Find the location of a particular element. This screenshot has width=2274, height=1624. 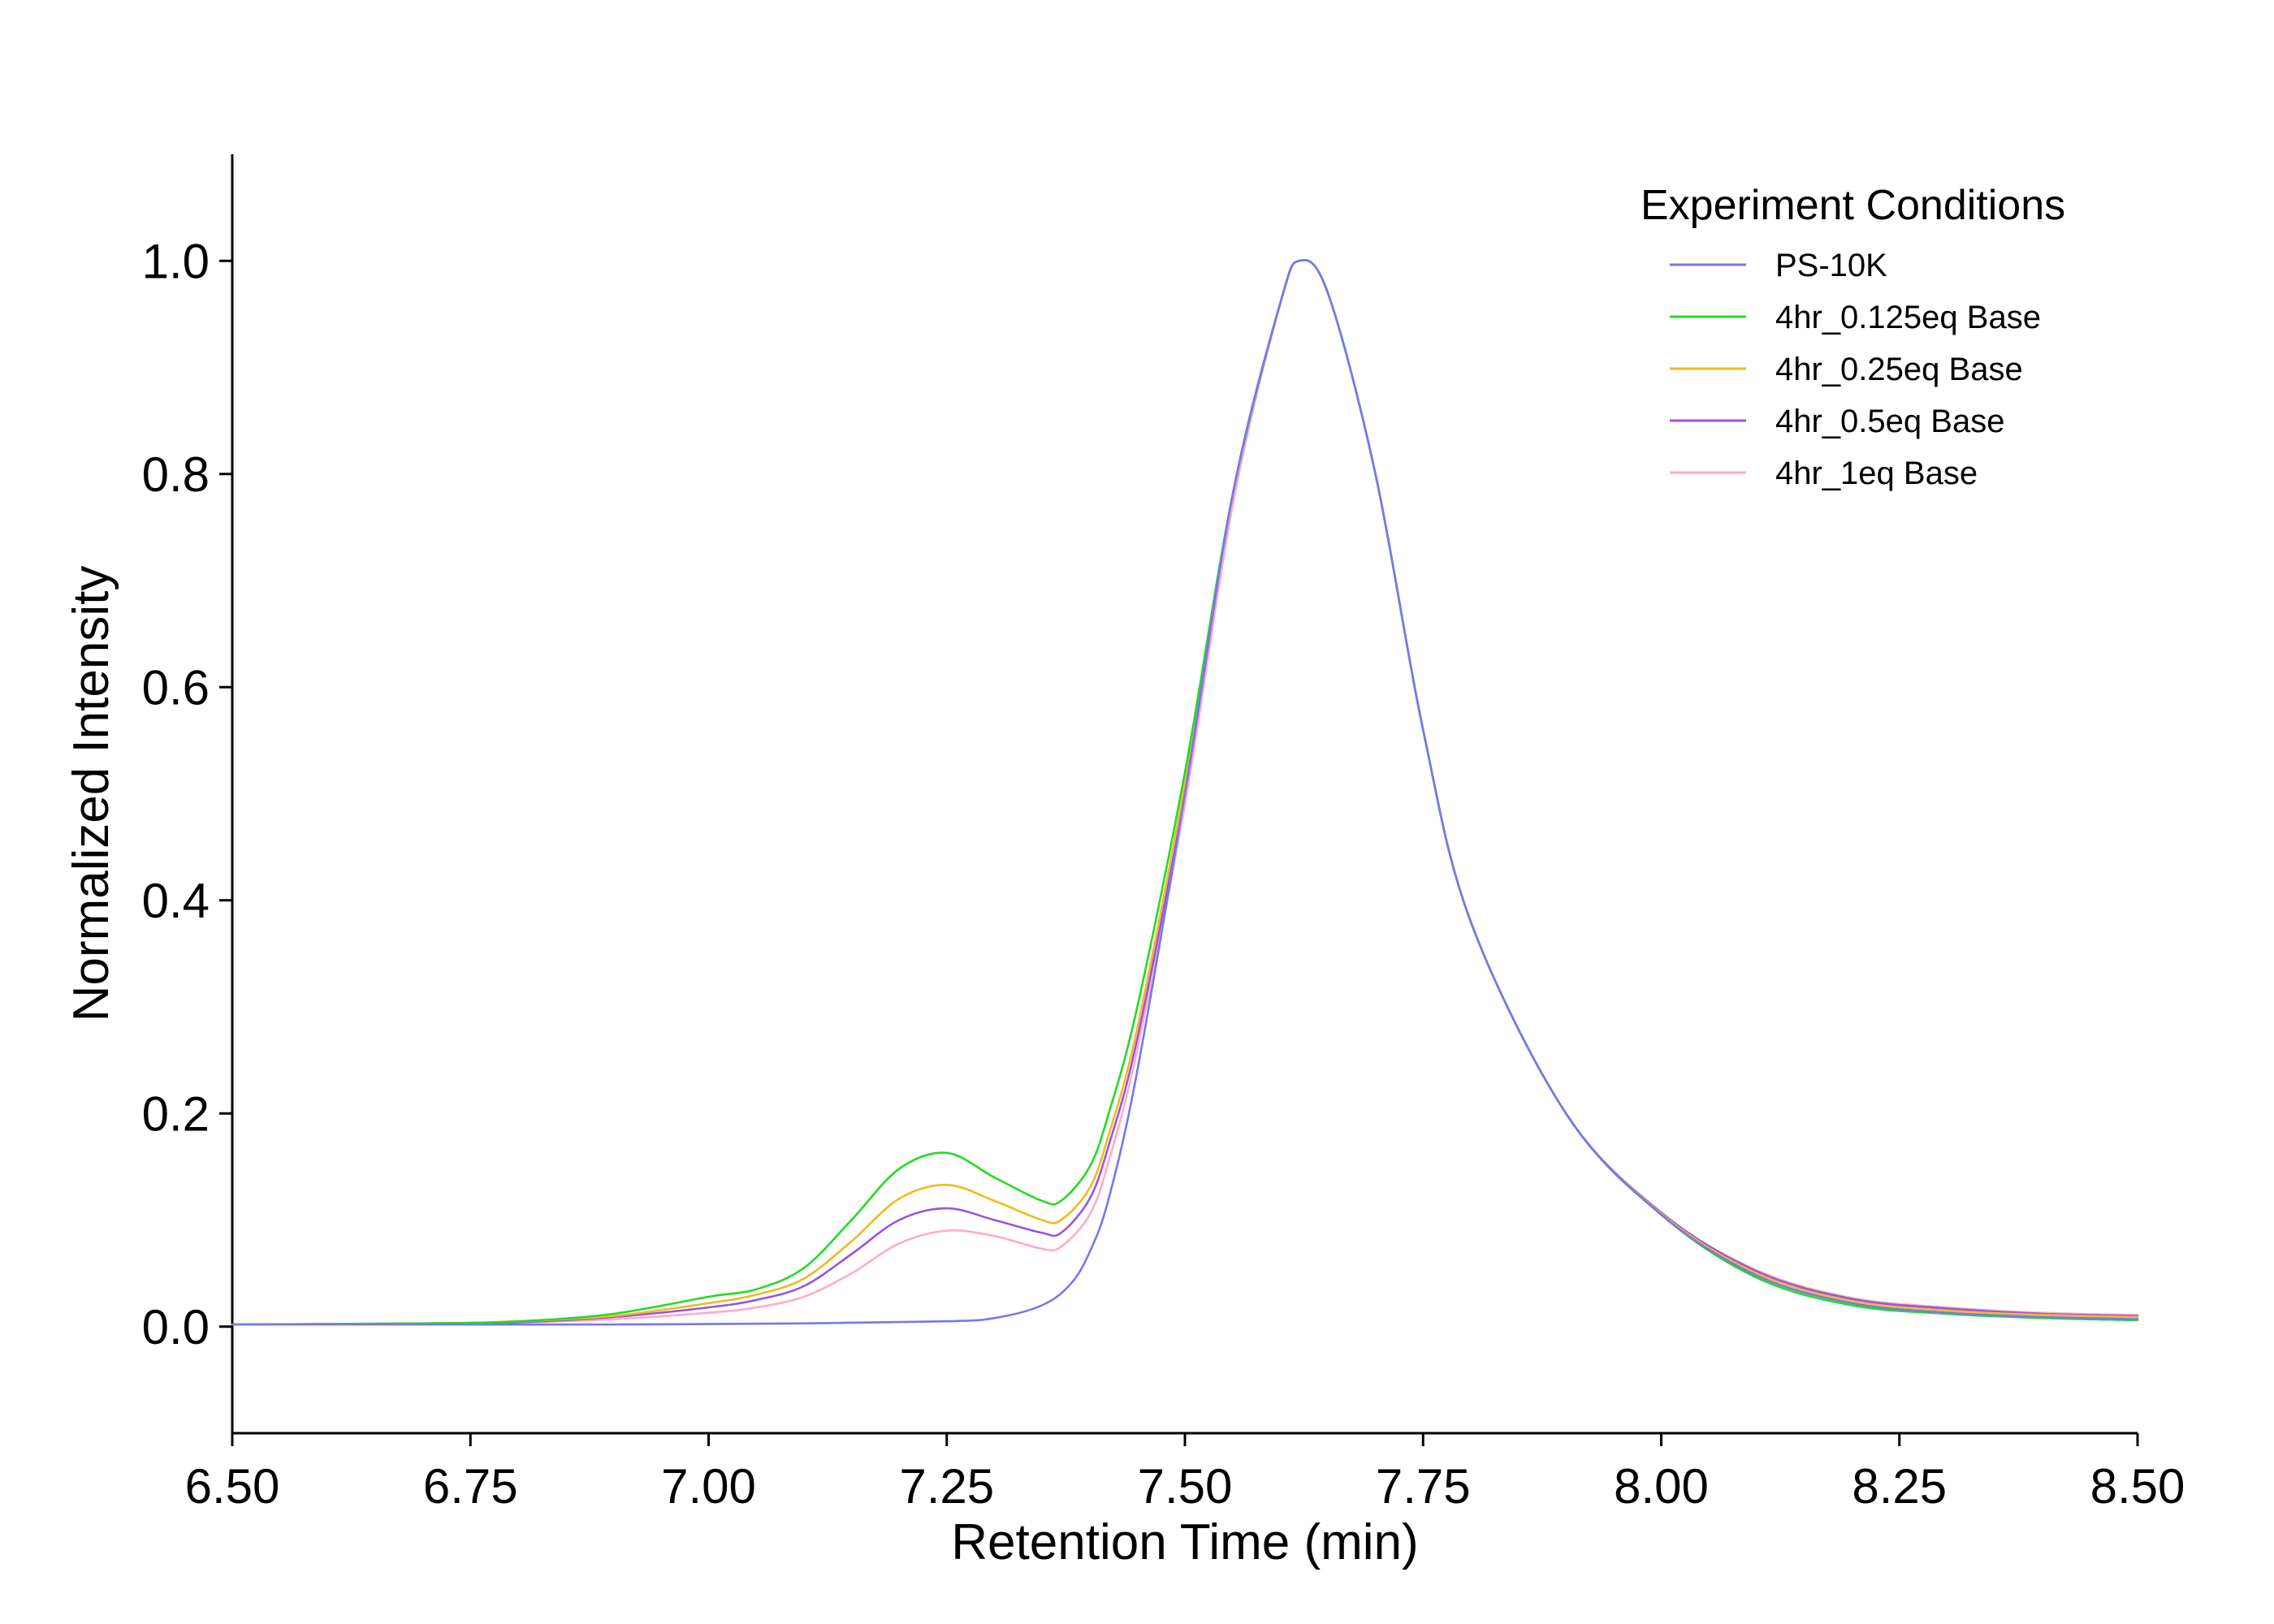

y-tick-label: 0.4 is located at coordinates (176, 901).